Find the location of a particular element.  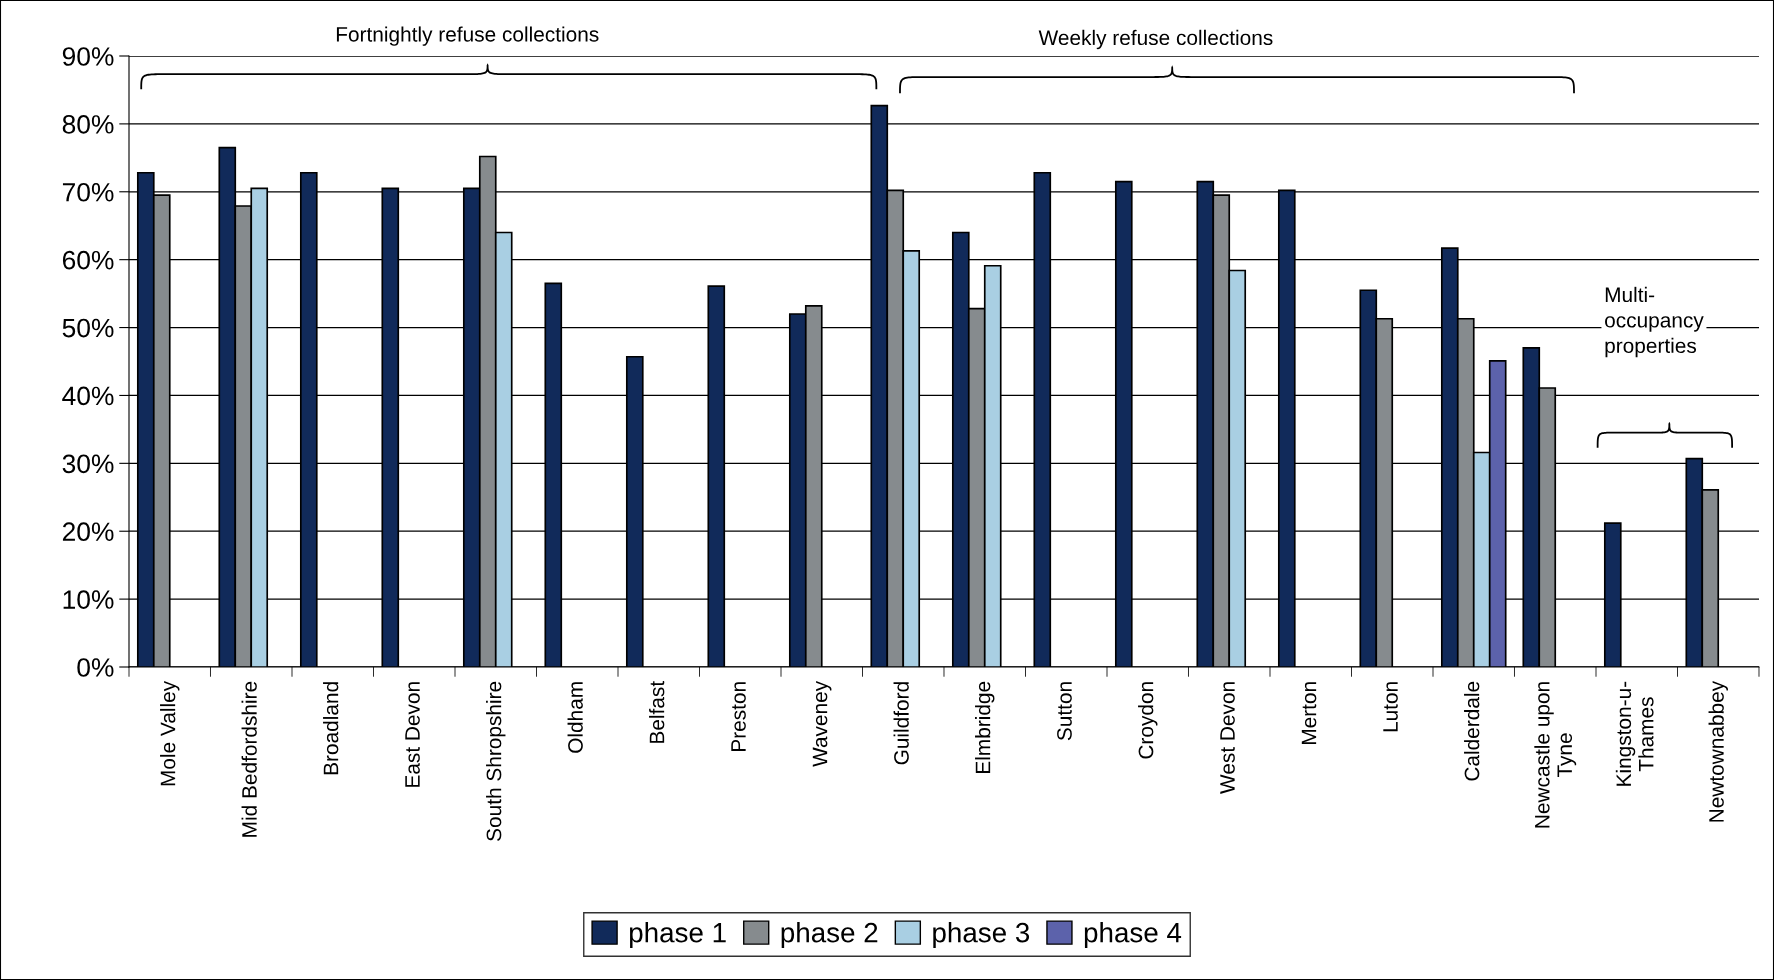

x-tick-label: Luton is located at coordinates (1390, 707).